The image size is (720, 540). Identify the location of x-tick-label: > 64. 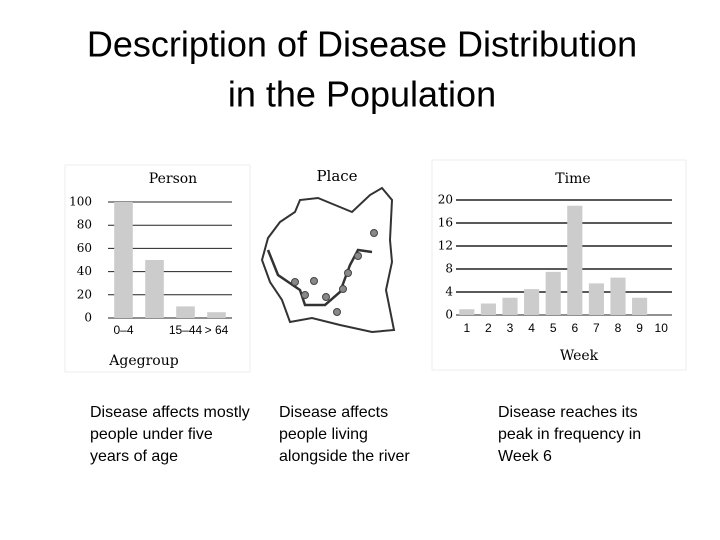
(217, 330).